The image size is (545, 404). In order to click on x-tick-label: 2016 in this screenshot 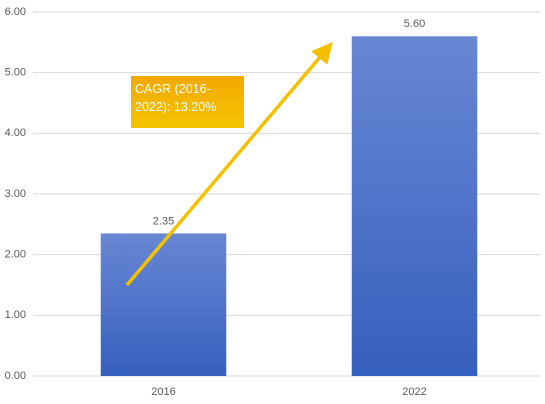, I will do `click(163, 392)`.